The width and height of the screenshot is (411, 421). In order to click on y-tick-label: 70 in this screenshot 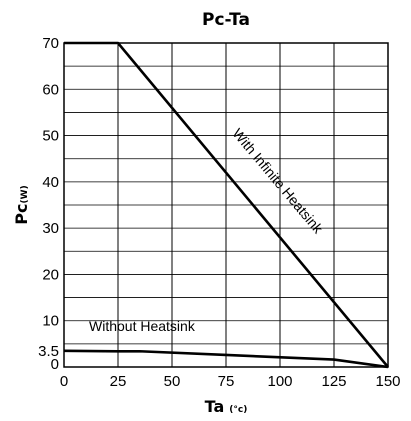, I will do `click(50, 43)`.